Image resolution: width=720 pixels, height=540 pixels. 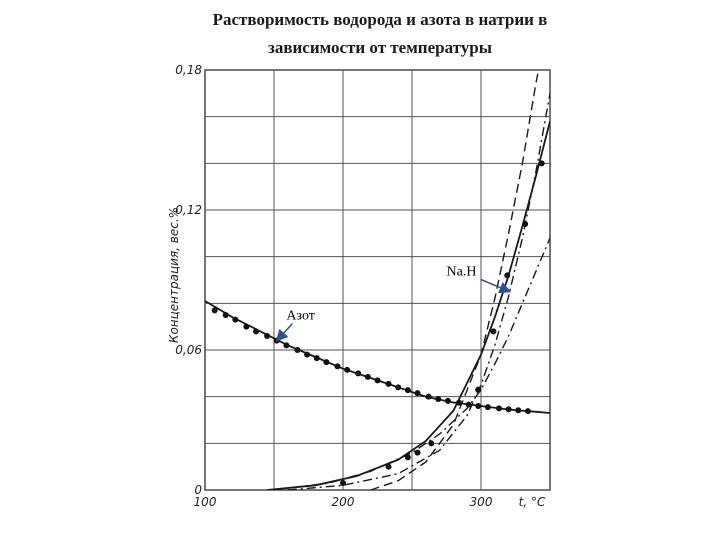 I want to click on x-tick-label: 300, so click(x=481, y=502).